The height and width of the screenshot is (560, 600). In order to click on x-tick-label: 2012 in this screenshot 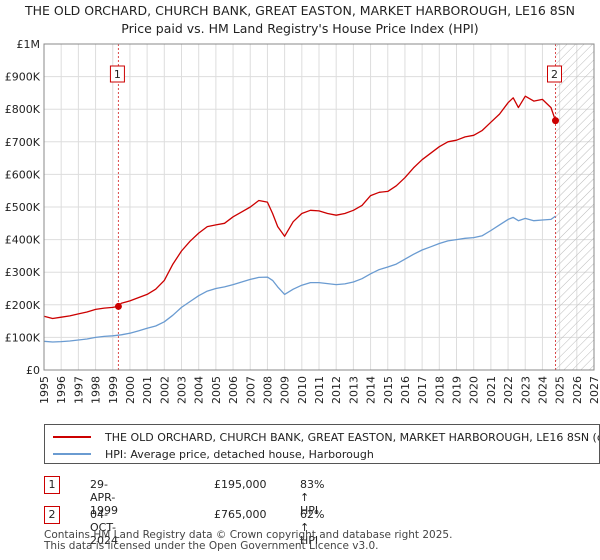, I will do `click(336, 390)`.